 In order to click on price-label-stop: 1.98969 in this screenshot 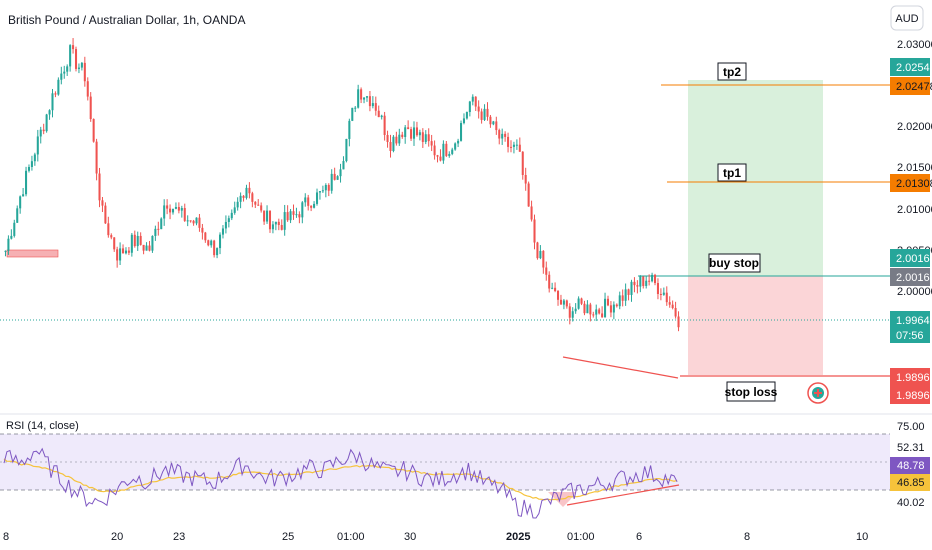, I will do `click(914, 378)`.